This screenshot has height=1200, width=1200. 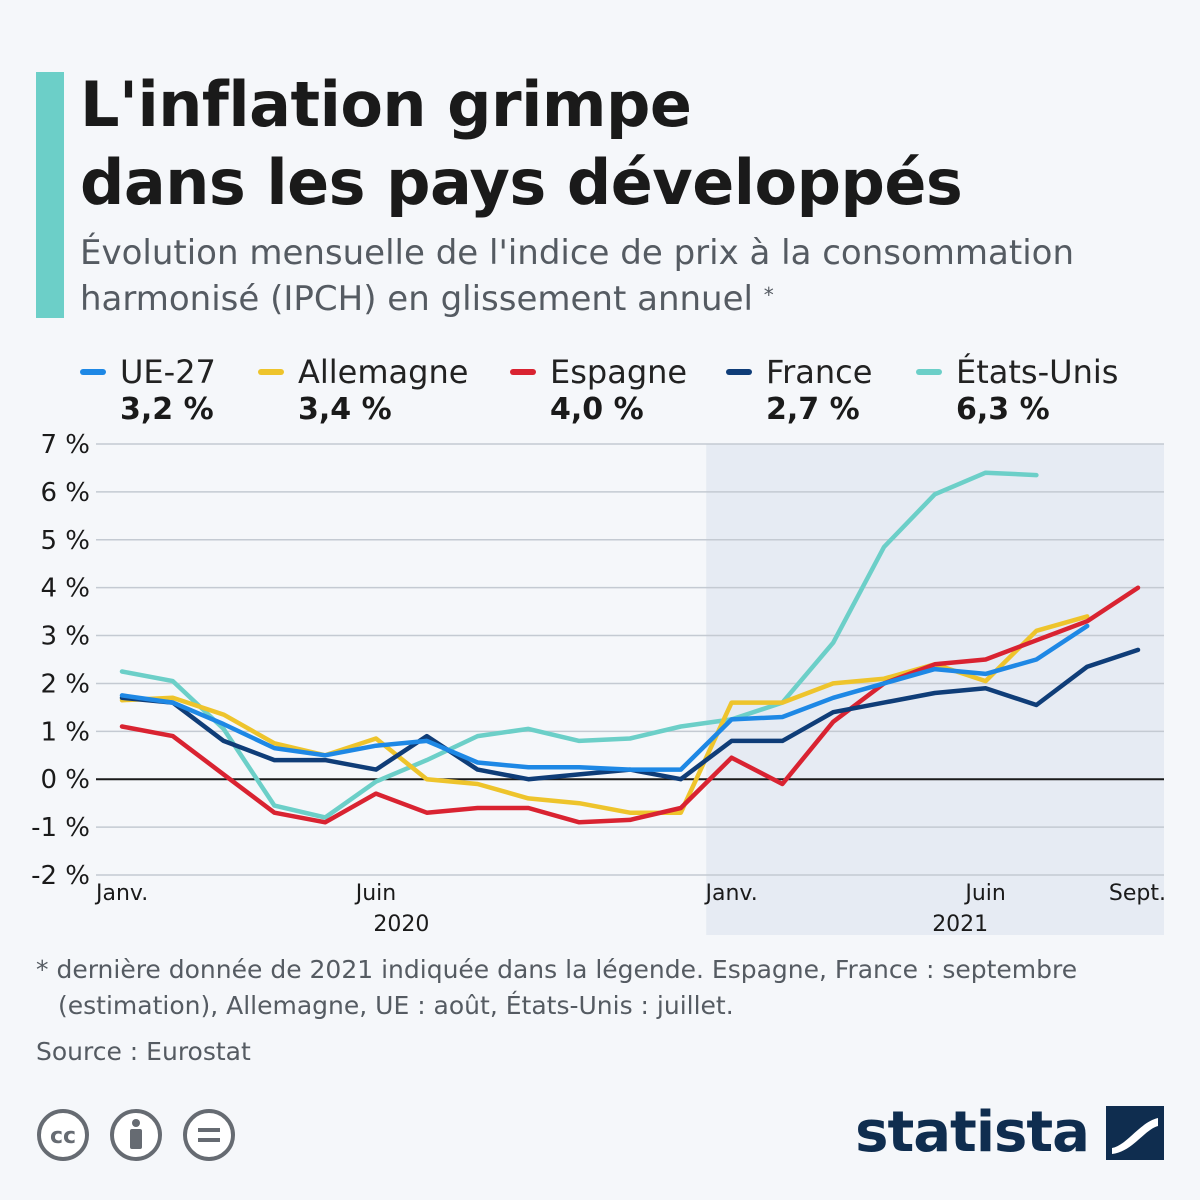 I want to click on creative-commons-icon: cc, so click(x=63, y=1135).